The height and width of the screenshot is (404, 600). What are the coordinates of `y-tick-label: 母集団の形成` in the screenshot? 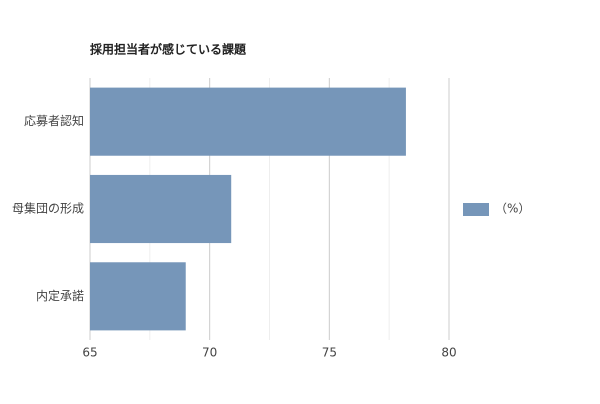 It's located at (48, 208).